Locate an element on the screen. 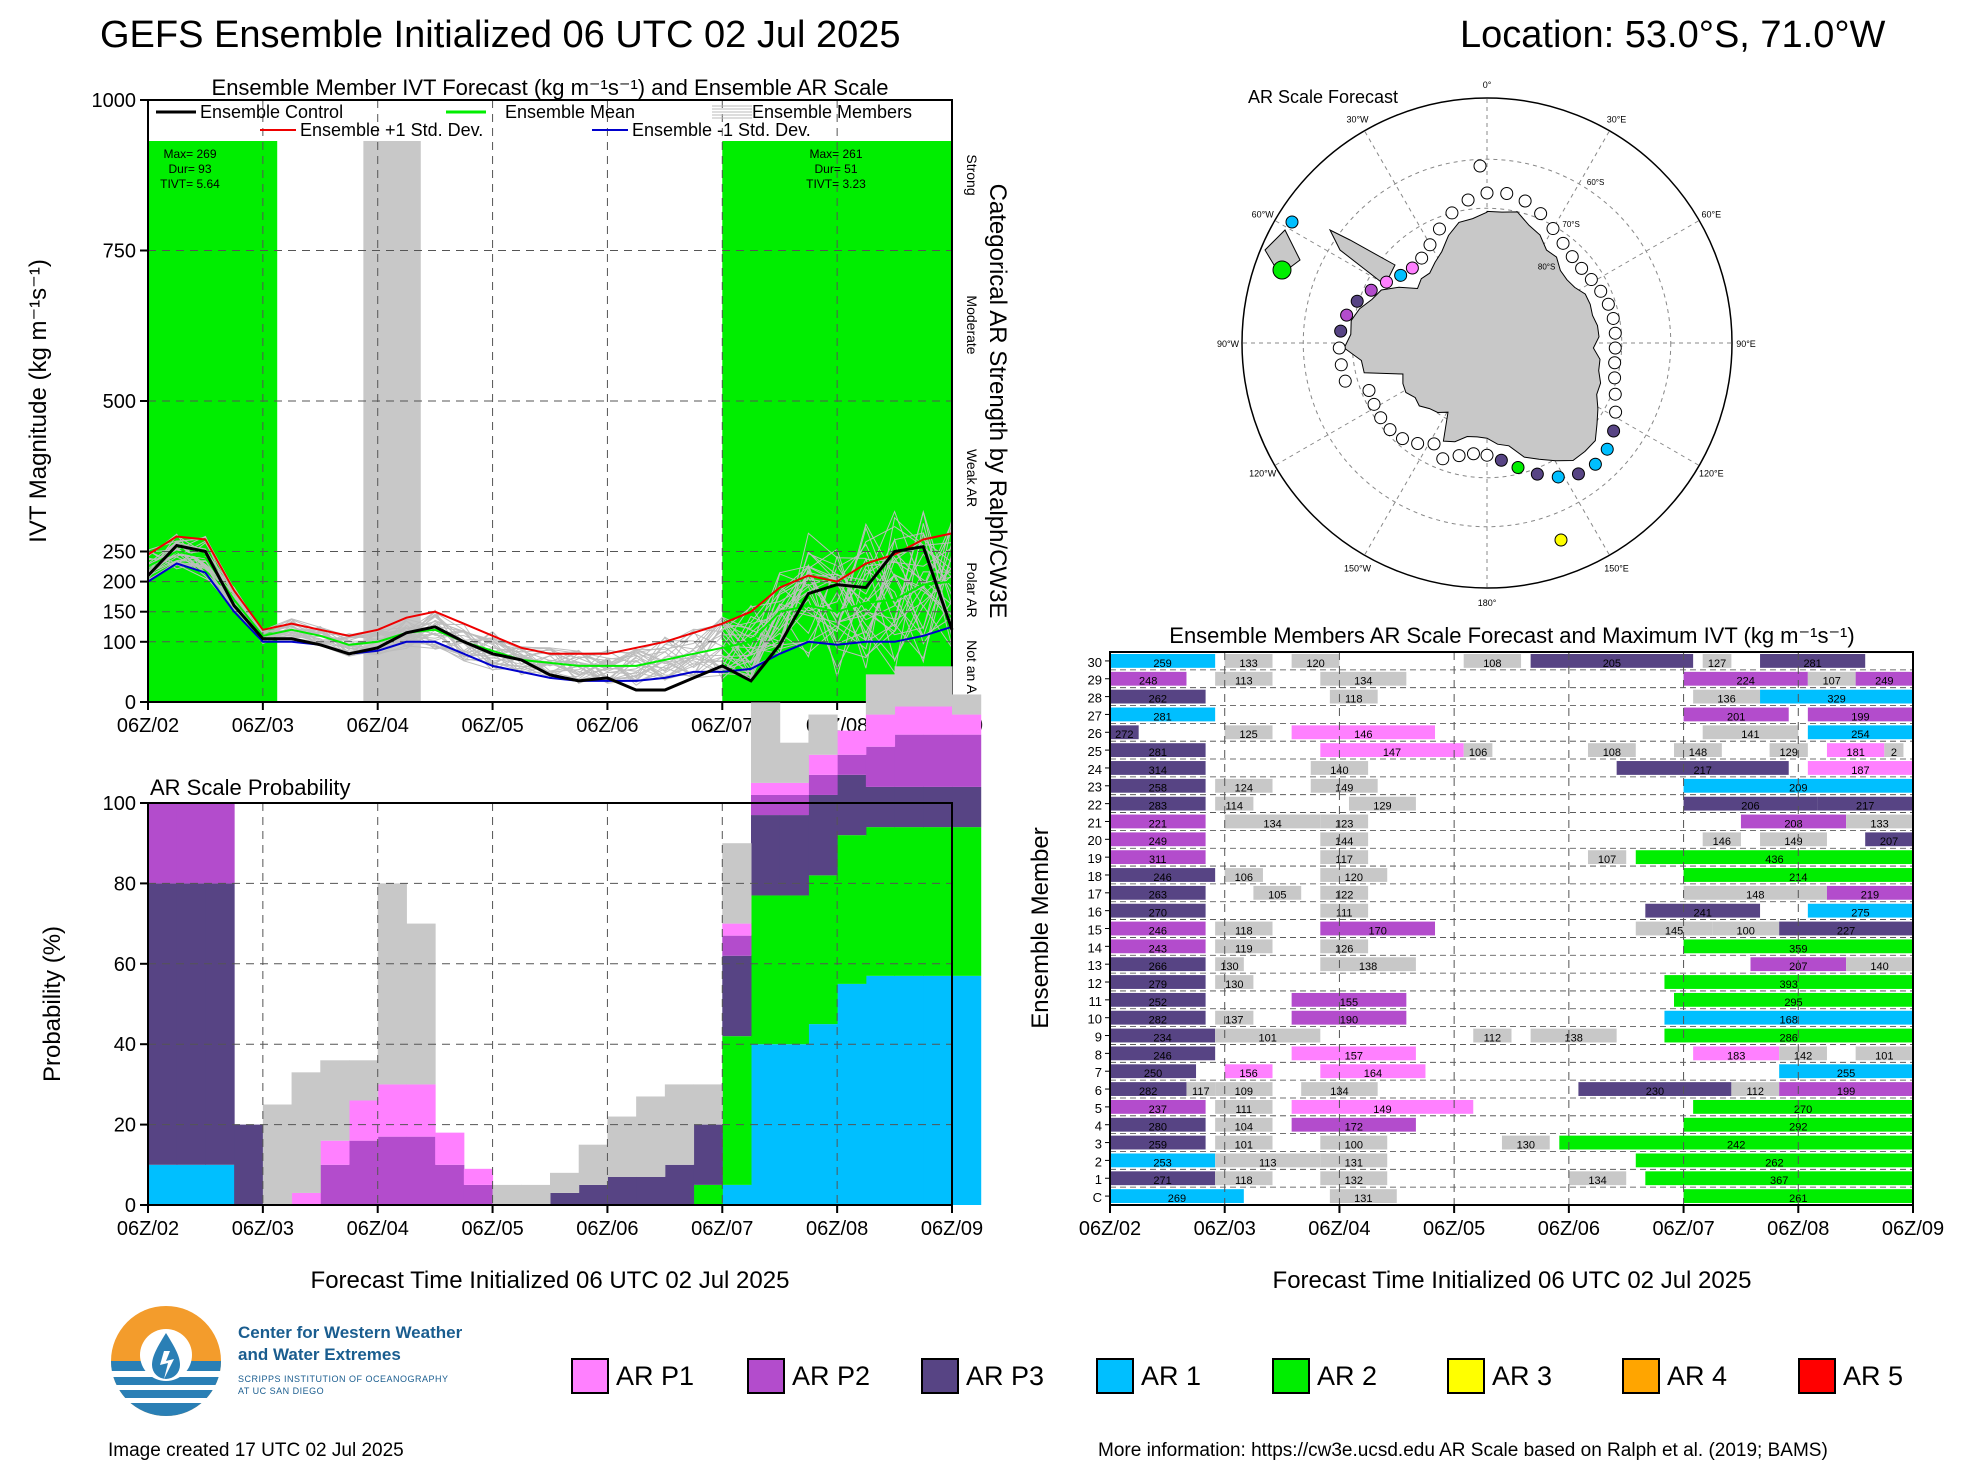 This screenshot has height=1480, width=1967. category-label: Not an AR is located at coordinates (972, 672).